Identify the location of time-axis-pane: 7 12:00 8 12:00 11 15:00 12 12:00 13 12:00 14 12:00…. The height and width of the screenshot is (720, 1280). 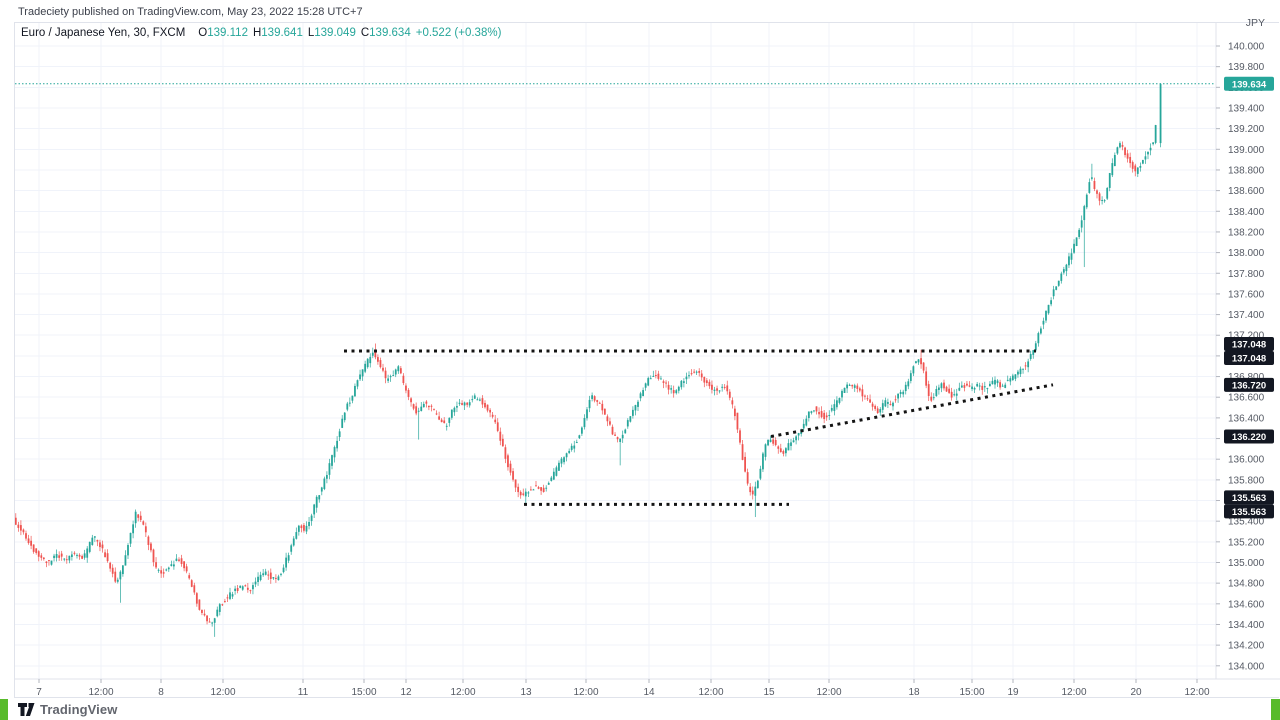
(623, 688).